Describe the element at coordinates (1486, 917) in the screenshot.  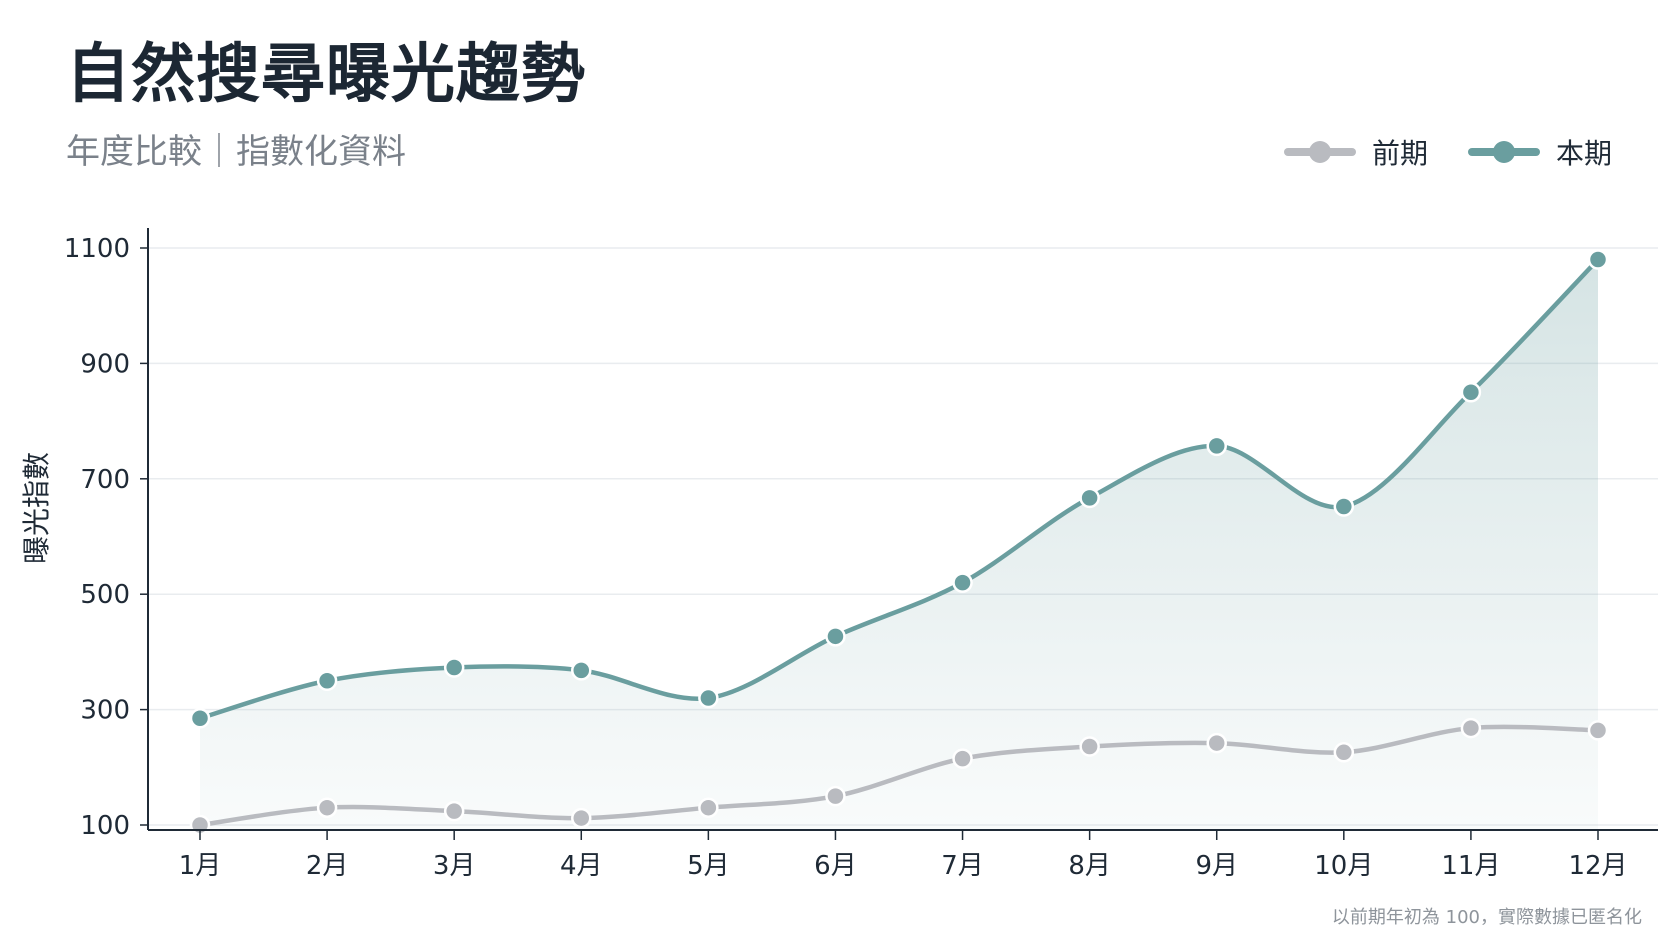
I see `footnote: 以前期年初為 100，實際數據已匿名化` at that location.